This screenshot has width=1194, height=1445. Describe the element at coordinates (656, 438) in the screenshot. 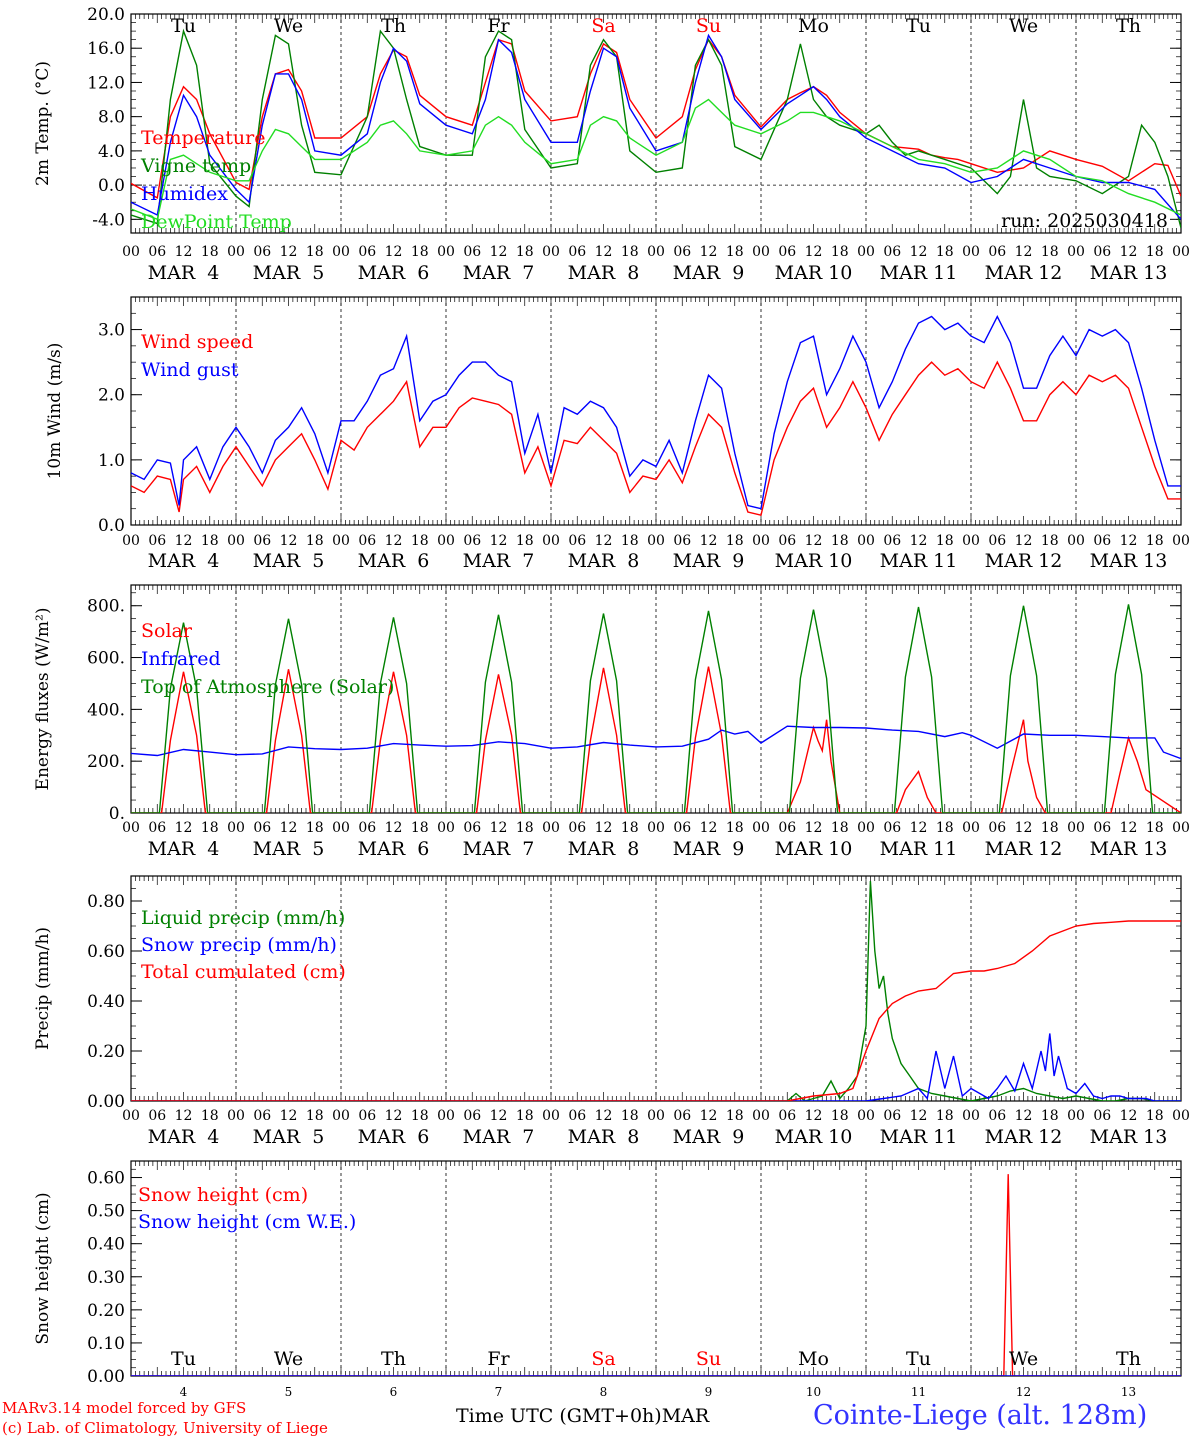

I see `series-line-wind-speed` at that location.